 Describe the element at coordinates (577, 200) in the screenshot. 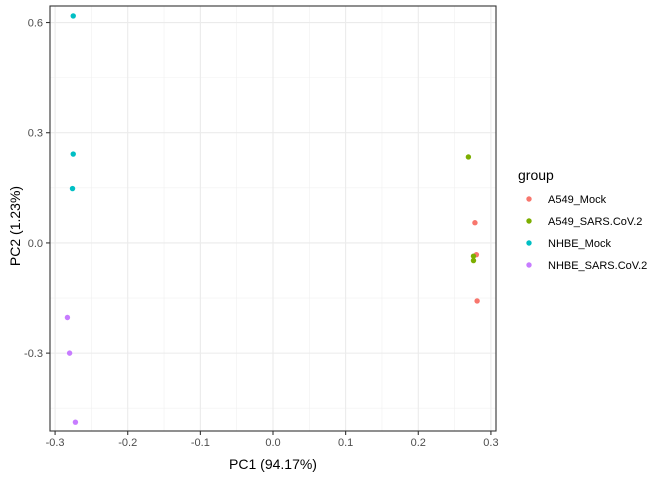

I see `legend-label: A549_Mock` at that location.